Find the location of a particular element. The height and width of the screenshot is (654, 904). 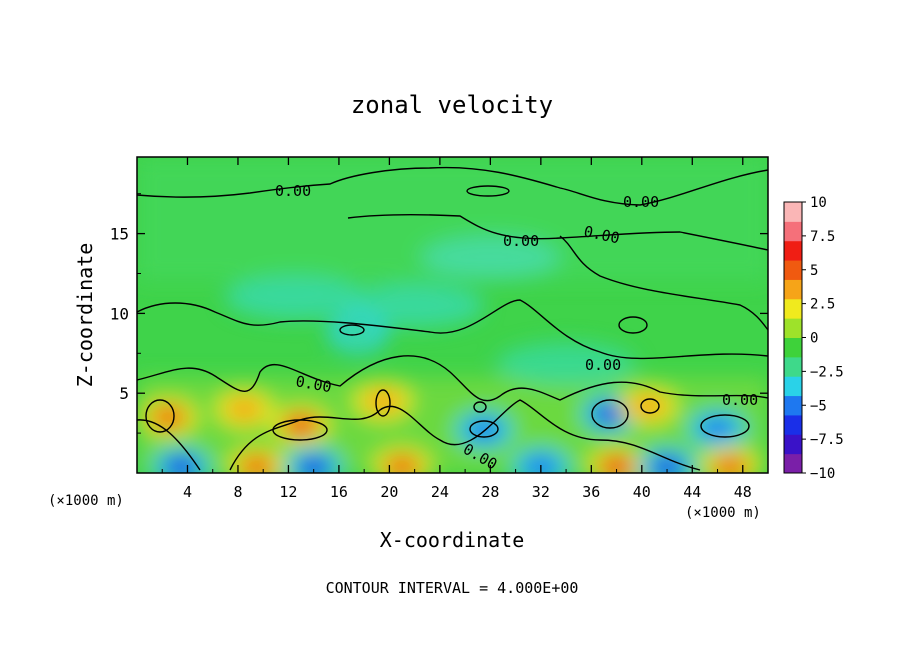

y-tick-label: 10 is located at coordinates (119, 313).